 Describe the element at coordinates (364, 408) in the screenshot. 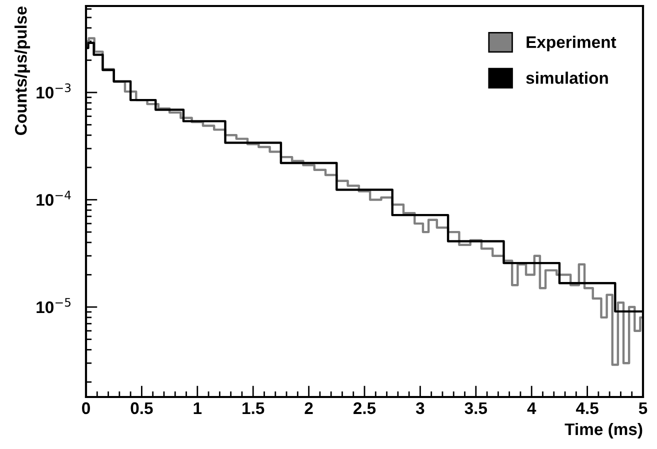

I see `x-tick-label: 2.5` at that location.